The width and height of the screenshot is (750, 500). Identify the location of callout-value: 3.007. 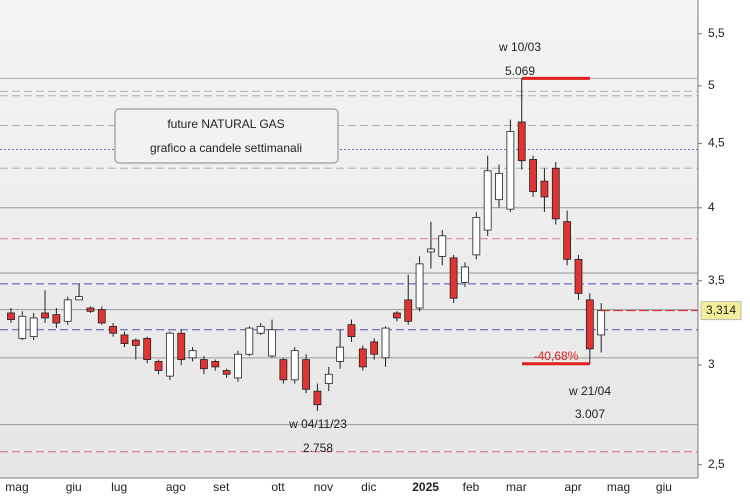
(590, 414).